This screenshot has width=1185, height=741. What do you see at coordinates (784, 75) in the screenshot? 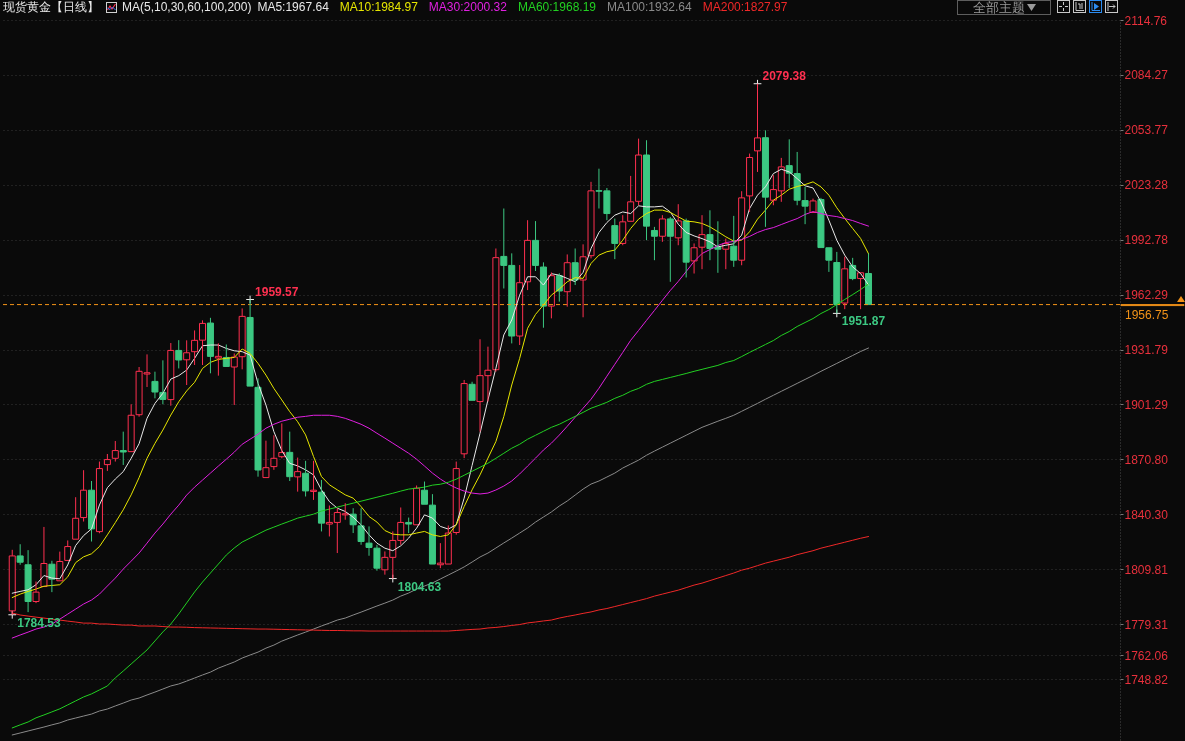
I see `data-label: 2079.38` at bounding box center [784, 75].